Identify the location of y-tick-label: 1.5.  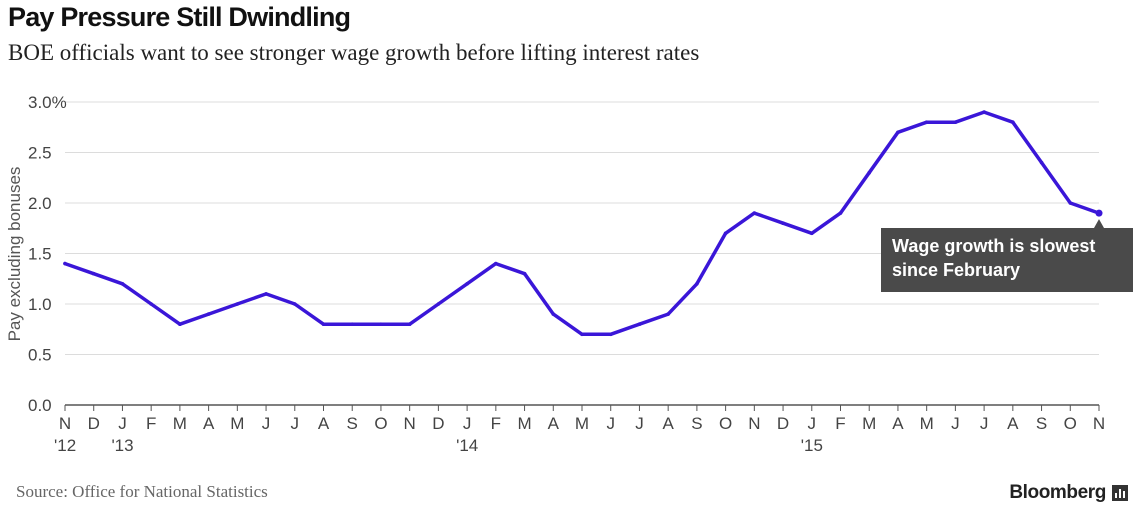
(40, 254).